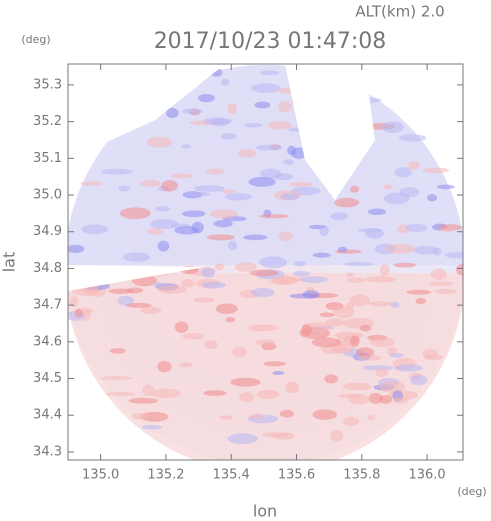 This screenshot has width=491, height=521. I want to click on y-tick-label: 34.6, so click(47, 341).